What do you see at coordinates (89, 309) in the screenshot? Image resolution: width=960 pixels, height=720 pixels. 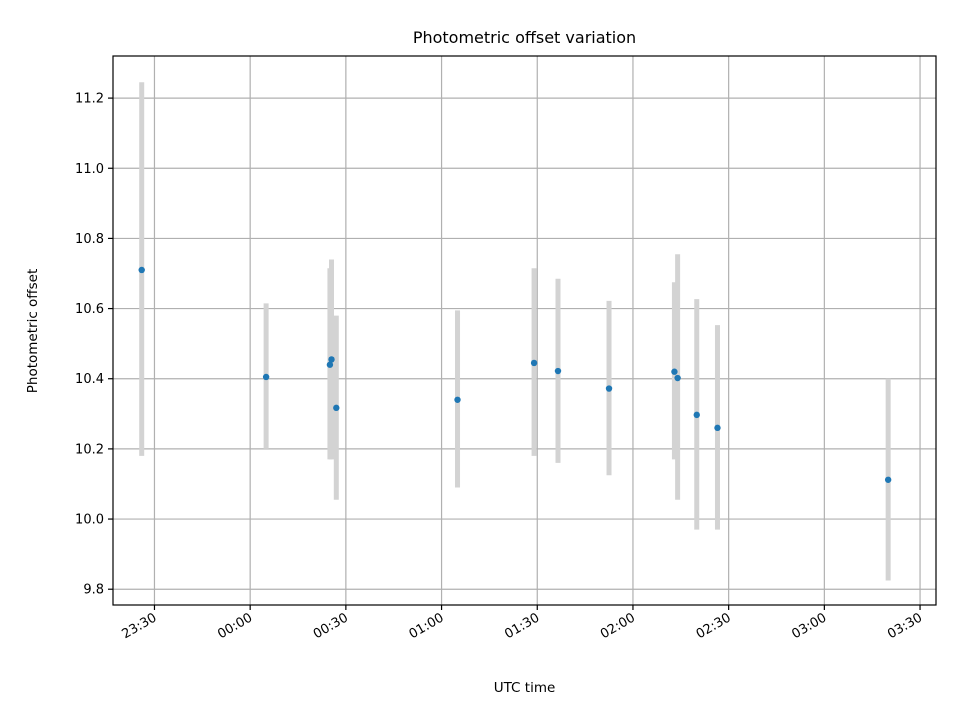 I see `y-tick-label: 10.6` at bounding box center [89, 309].